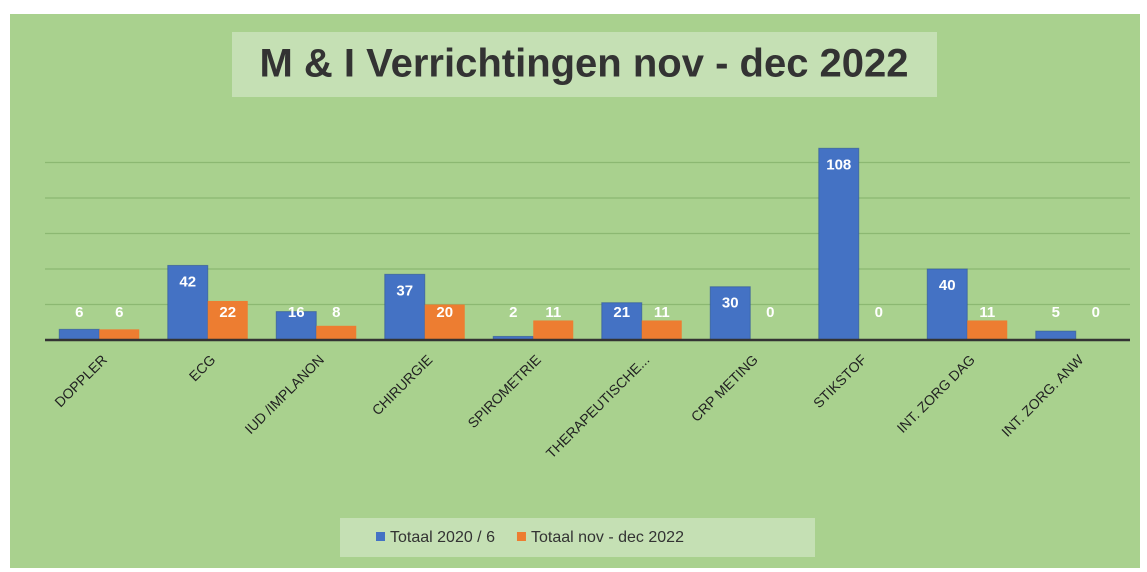 The height and width of the screenshot is (572, 1147). I want to click on data-label: 40, so click(947, 285).